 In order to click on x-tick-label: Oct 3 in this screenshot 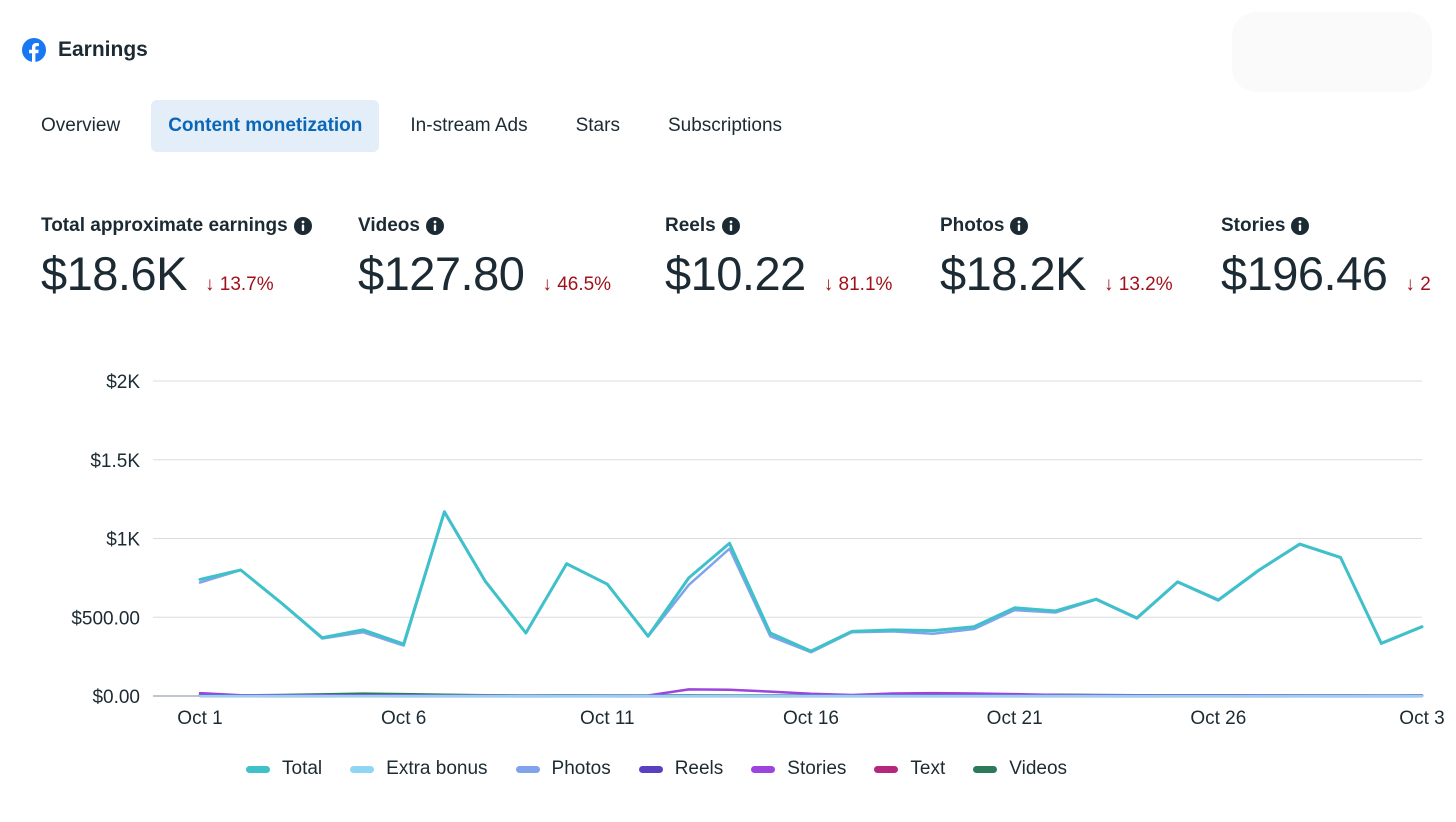, I will do `click(1421, 718)`.